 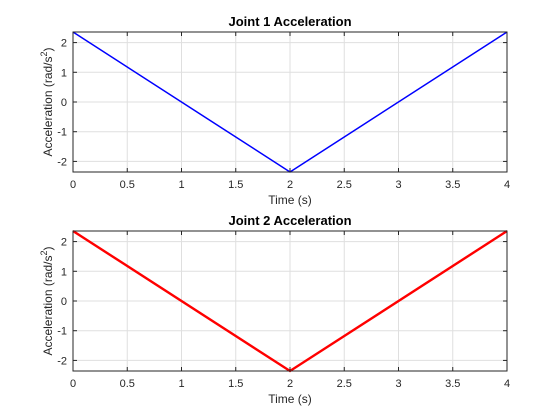 I want to click on chart-title: Joint 1 Acceleration, so click(x=289, y=21).